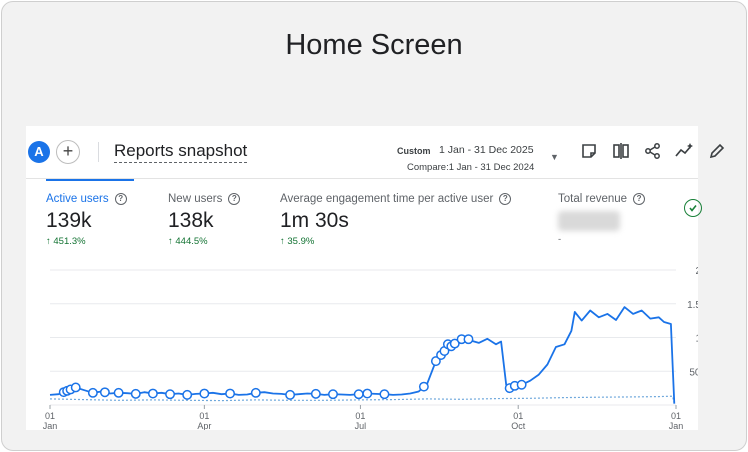  What do you see at coordinates (717, 151) in the screenshot?
I see `edit-icon` at bounding box center [717, 151].